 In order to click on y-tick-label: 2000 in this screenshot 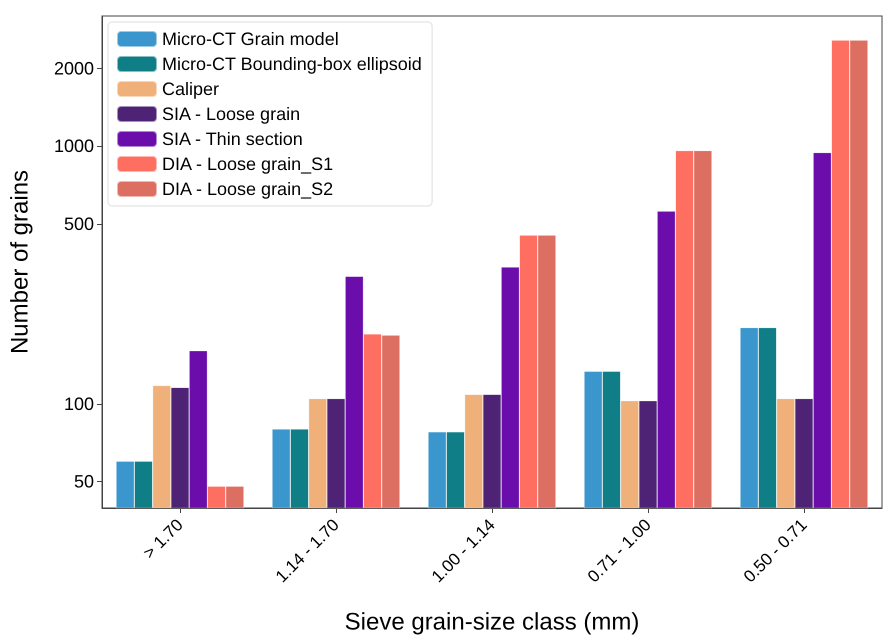, I will do `click(74, 68)`.